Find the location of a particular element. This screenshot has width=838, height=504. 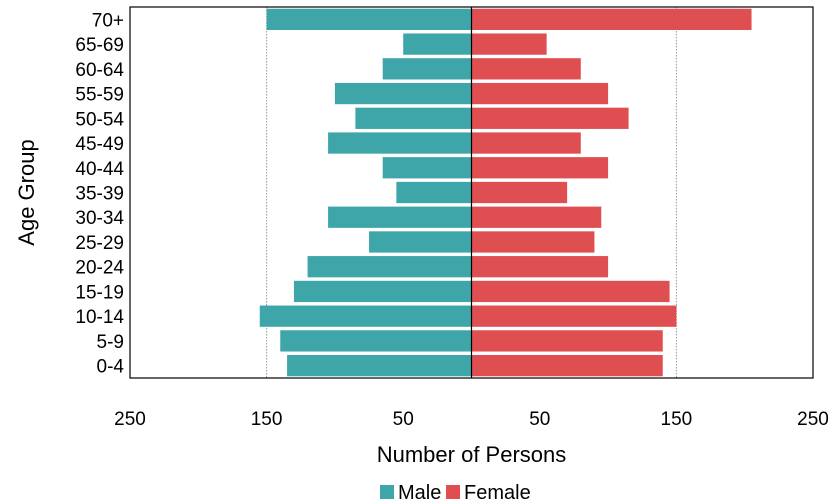

bar-female-70+ is located at coordinates (611, 19).